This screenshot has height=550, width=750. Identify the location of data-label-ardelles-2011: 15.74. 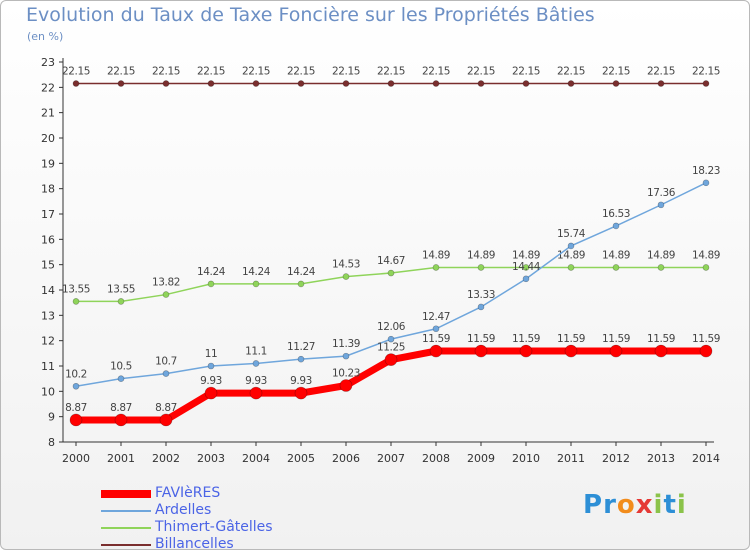
(571, 234).